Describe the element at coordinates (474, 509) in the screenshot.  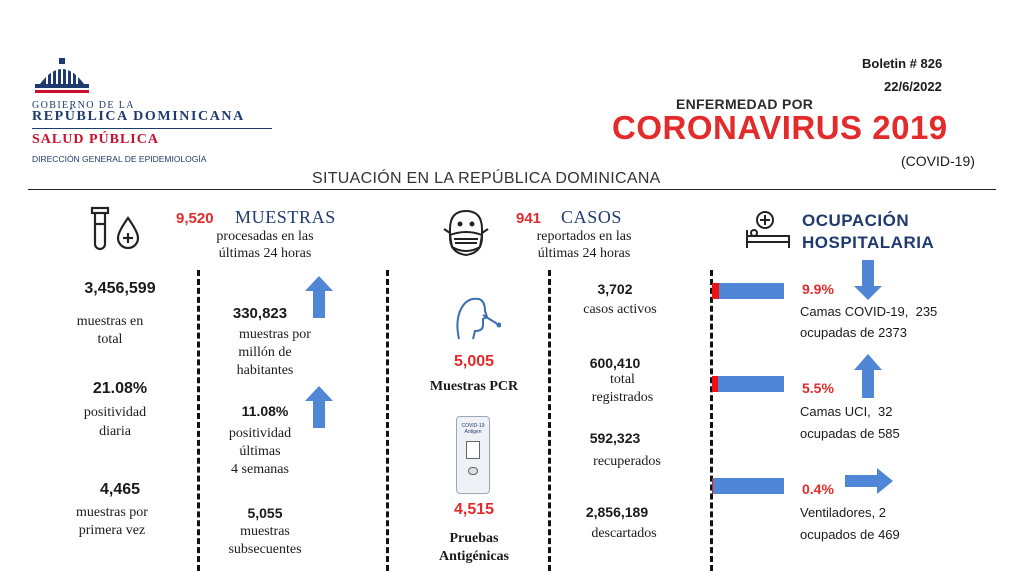
I see `antigen-value: 4,515` at that location.